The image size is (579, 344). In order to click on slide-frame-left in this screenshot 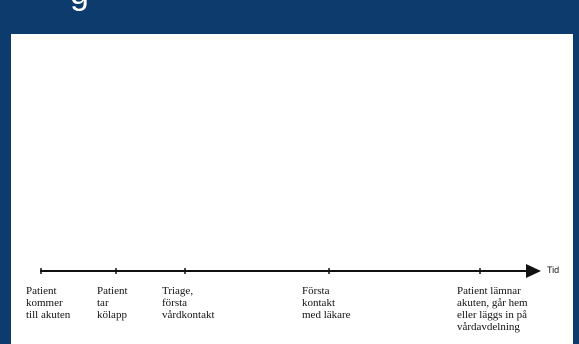, I will do `click(5, 172)`.